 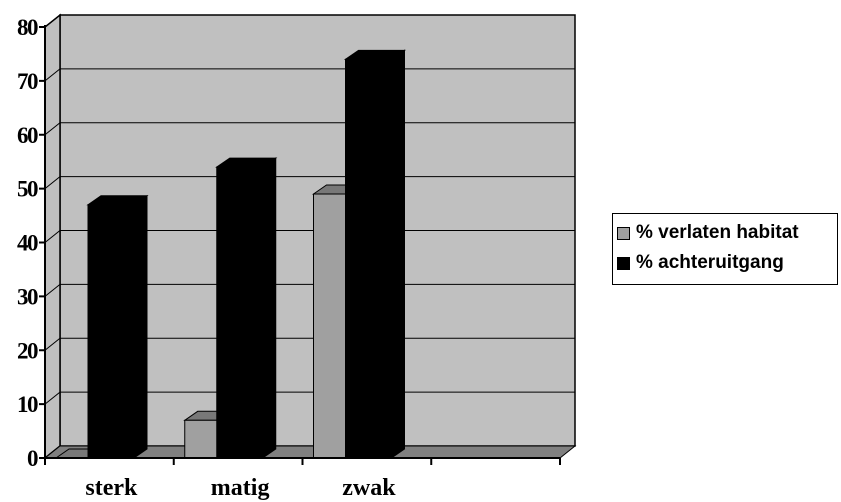 I want to click on y-axis-tick-labels: 0 10 20 30 40 50 60 70 80, so click(x=31, y=243).